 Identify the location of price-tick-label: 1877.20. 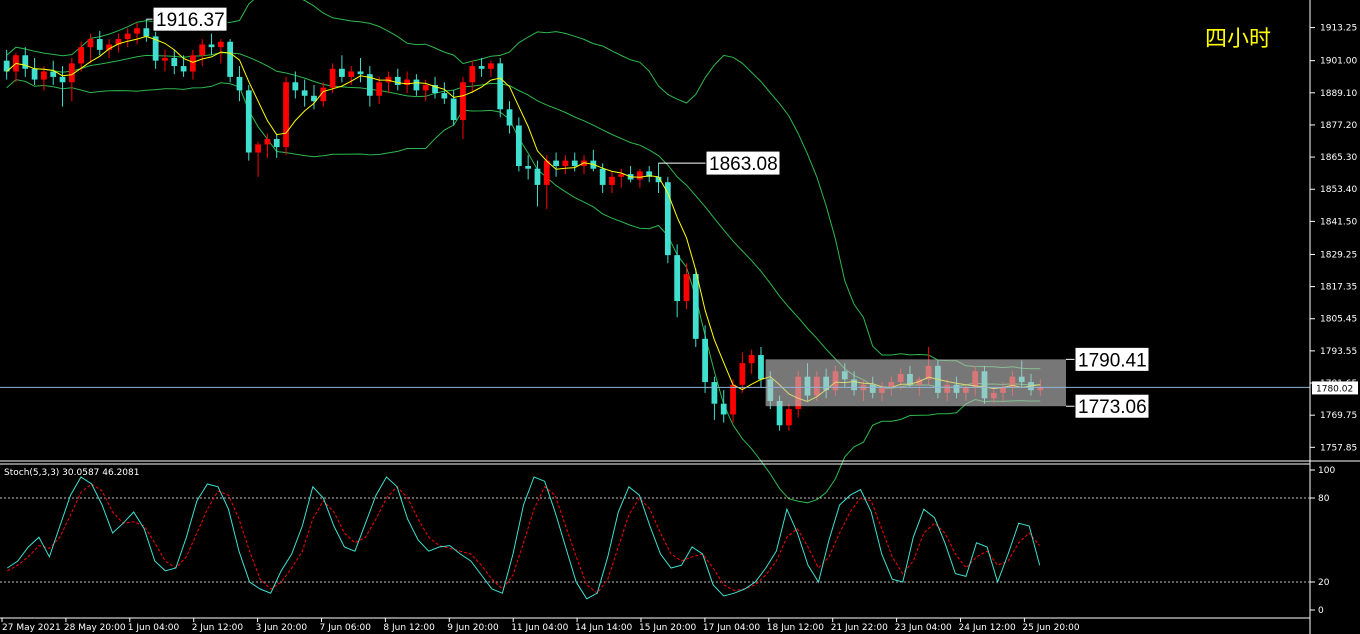
(1338, 126).